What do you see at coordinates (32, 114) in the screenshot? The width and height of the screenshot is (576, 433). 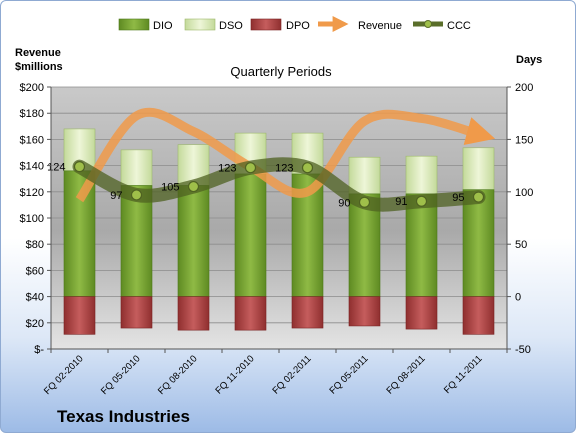 I see `left-tick-label: $180` at bounding box center [32, 114].